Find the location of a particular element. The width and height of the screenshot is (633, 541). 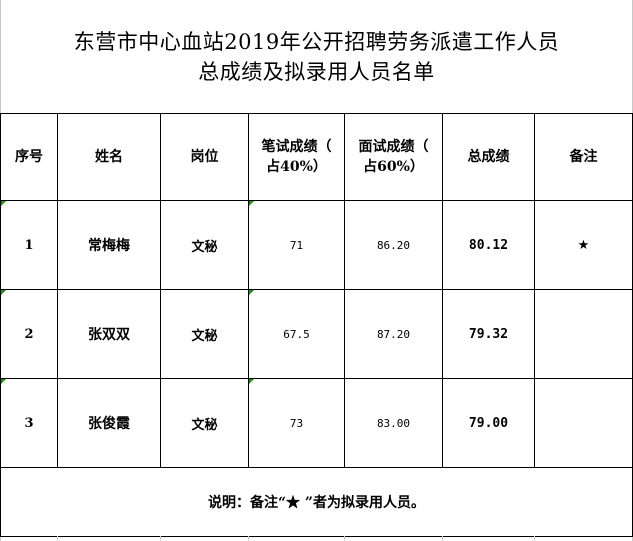

header-interview-label: 面试成绩（占60%） is located at coordinates (393, 157).